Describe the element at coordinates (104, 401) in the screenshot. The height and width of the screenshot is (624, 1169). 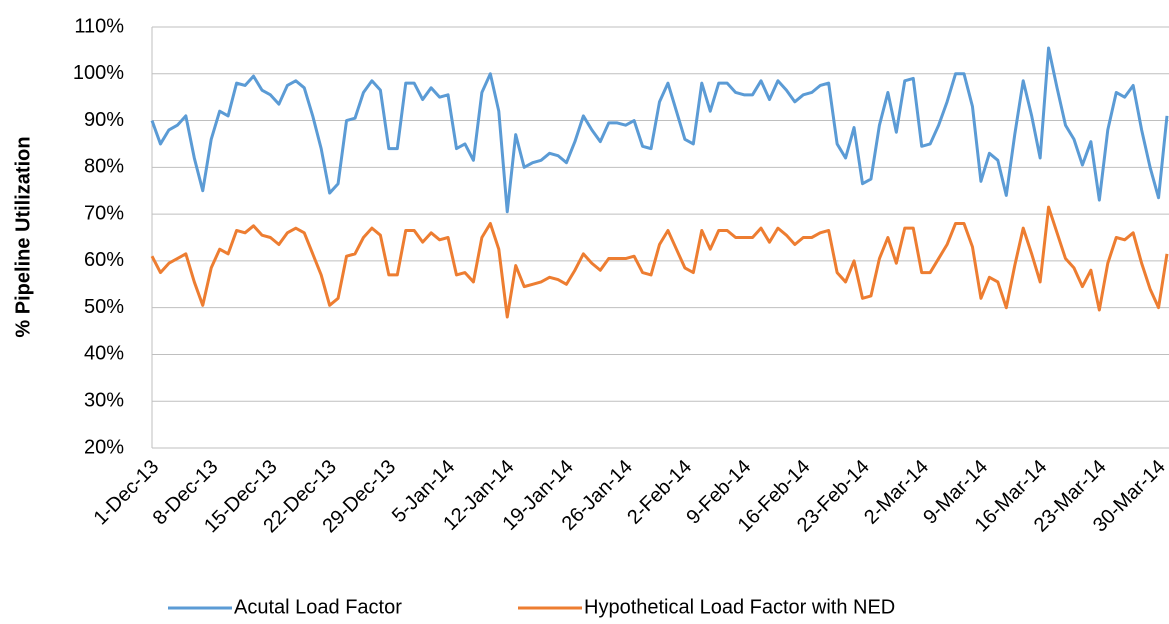
I see `y-tick-label: 30%` at that location.